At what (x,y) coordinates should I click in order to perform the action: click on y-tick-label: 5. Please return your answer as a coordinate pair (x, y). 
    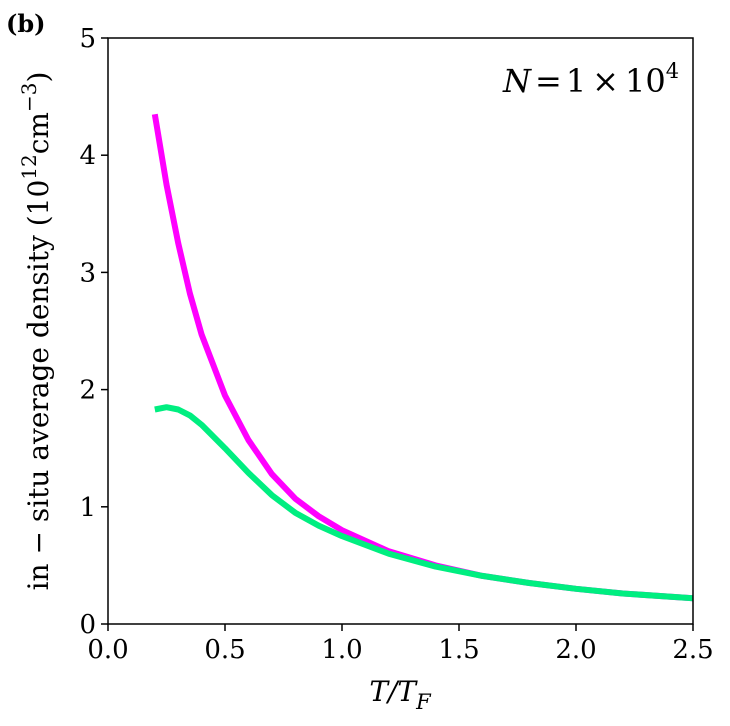
    Looking at the image, I should click on (87, 39).